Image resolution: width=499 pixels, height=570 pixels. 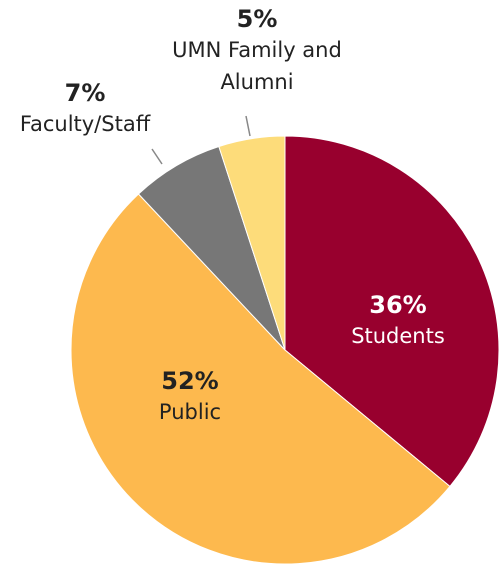 What do you see at coordinates (398, 321) in the screenshot?
I see `slice-label: 36% Students` at bounding box center [398, 321].